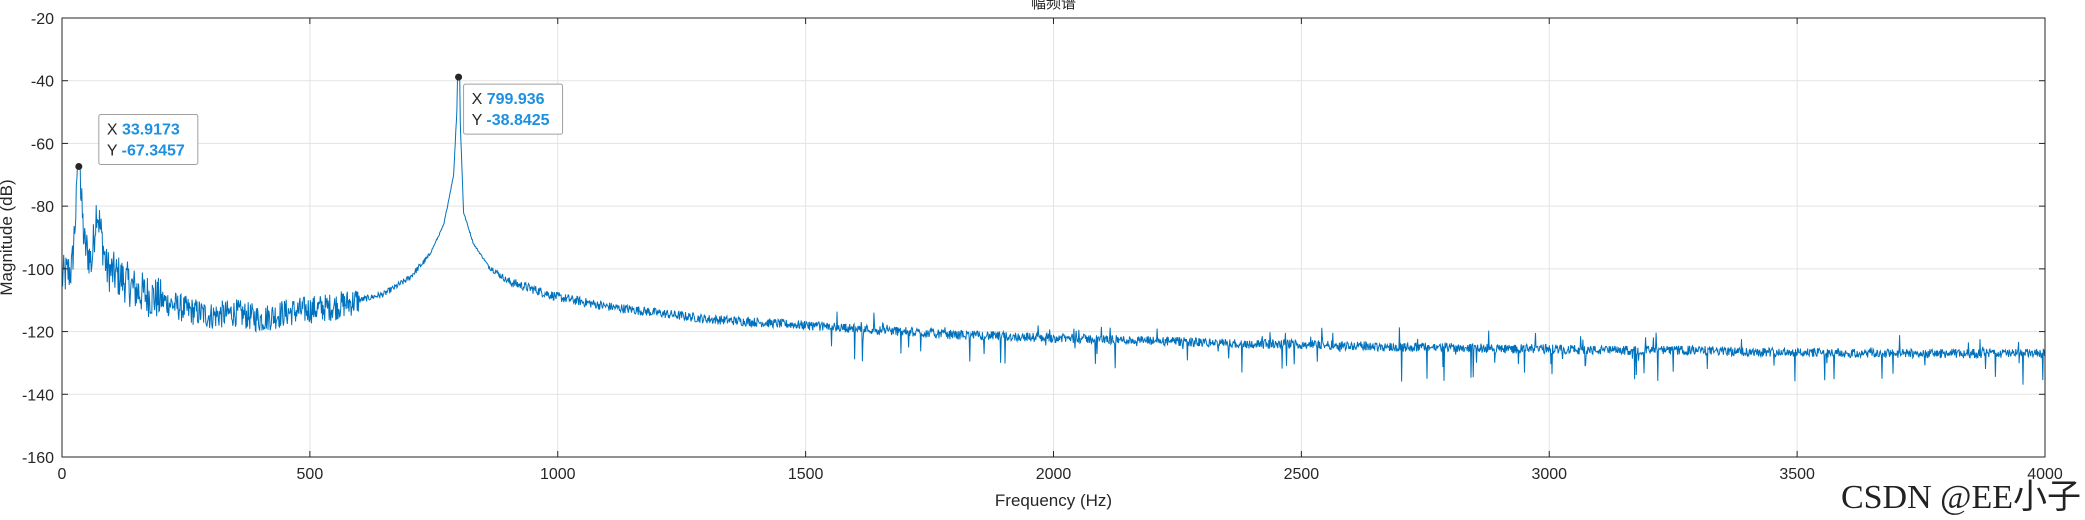 This screenshot has height=520, width=2085. I want to click on x-tick-label: 2000, so click(1054, 474).